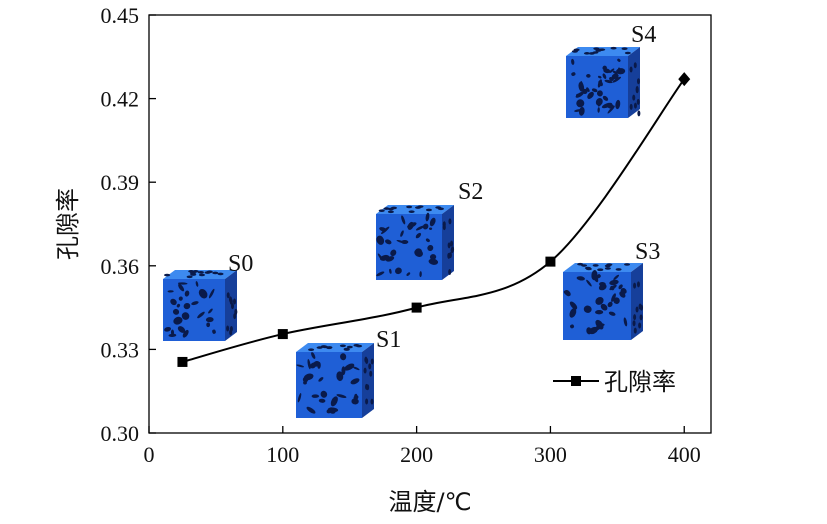 This screenshot has height=524, width=827. What do you see at coordinates (470, 192) in the screenshot?
I see `sample-label: S2` at bounding box center [470, 192].